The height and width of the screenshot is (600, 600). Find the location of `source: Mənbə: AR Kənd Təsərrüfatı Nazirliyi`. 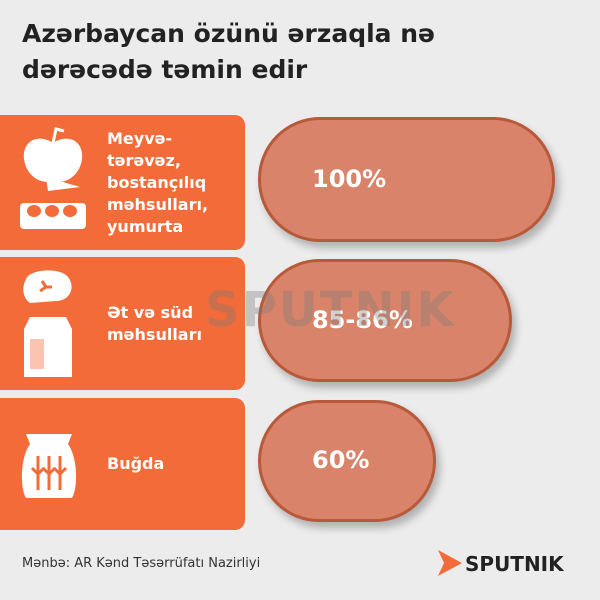

source: Mənbə: AR Kənd Təsərrüfatı Nazirliyi is located at coordinates (141, 563).